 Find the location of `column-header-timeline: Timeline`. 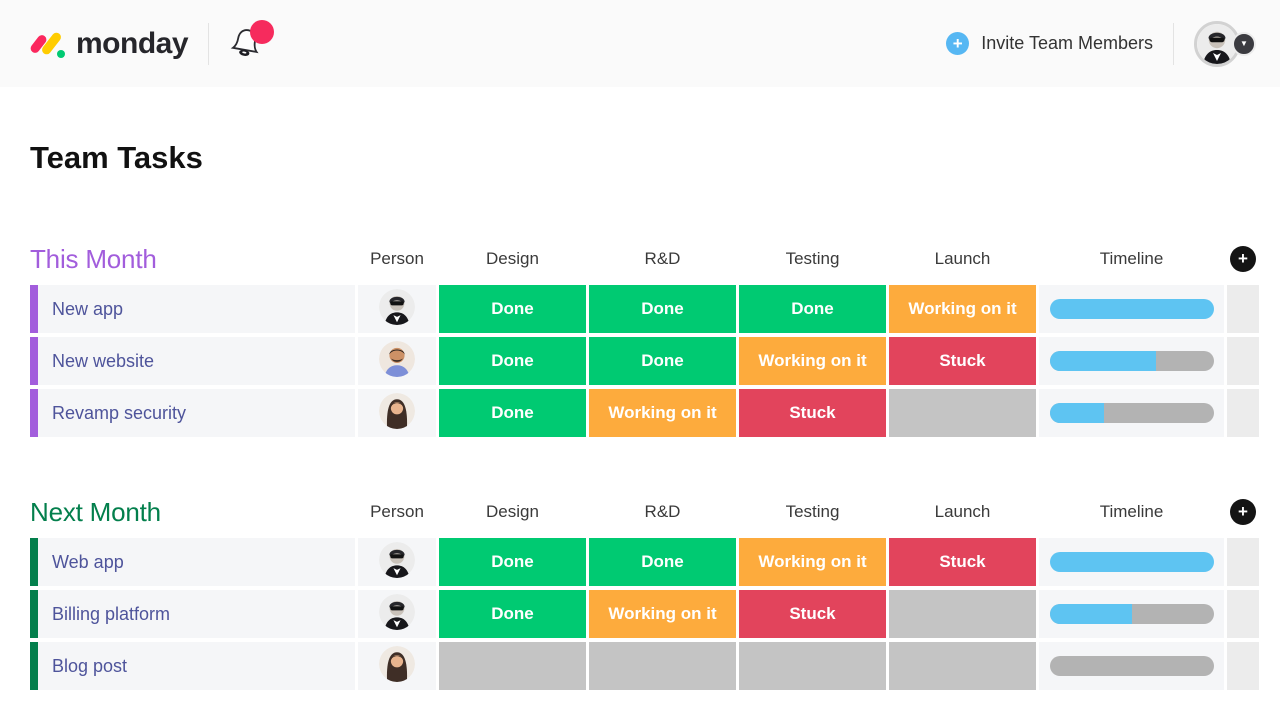

column-header-timeline: Timeline is located at coordinates (1131, 511).